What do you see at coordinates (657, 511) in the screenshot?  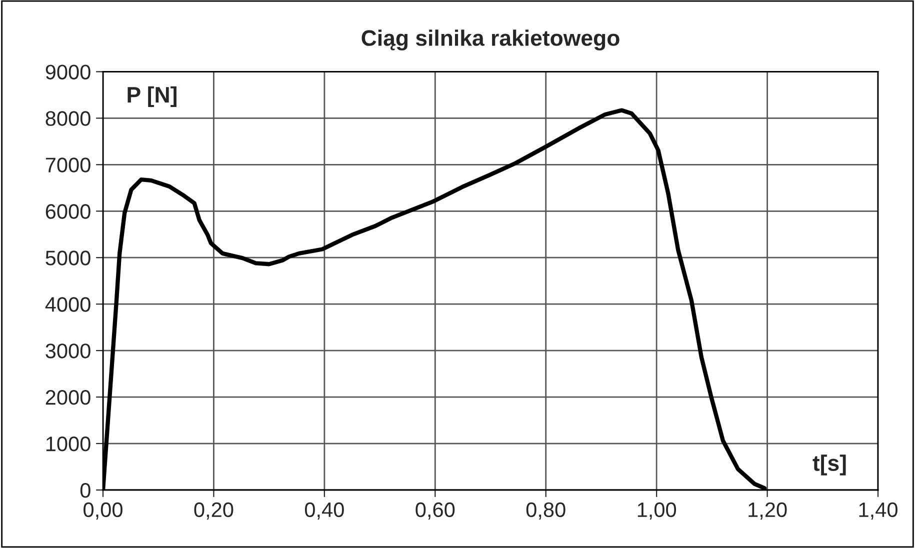 I see `x-tick-label: 1,00` at bounding box center [657, 511].